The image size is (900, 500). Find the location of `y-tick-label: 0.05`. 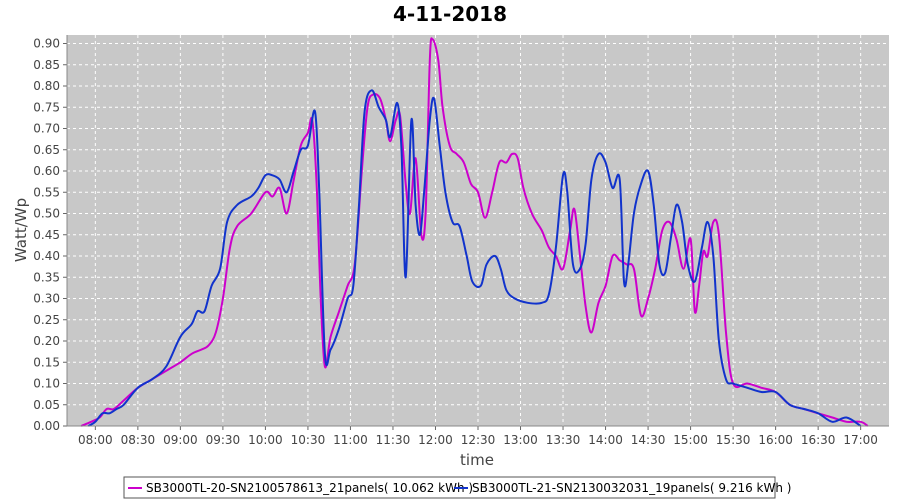

y-tick-label: 0.05 is located at coordinates (46, 405).